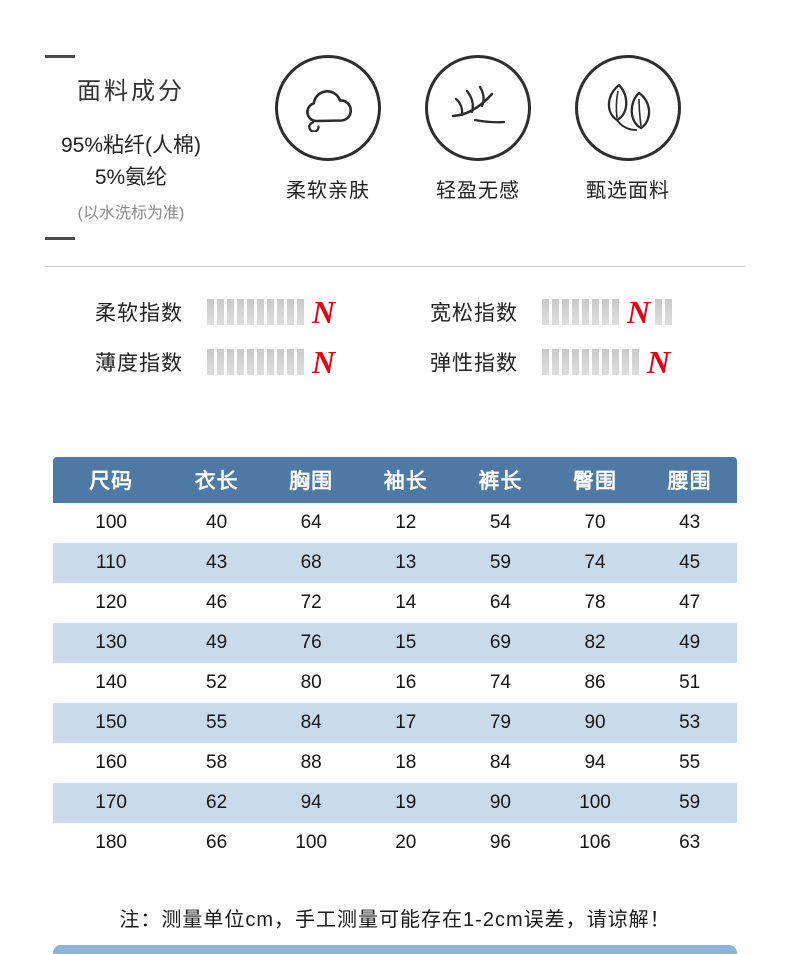  Describe the element at coordinates (131, 145) in the screenshot. I see `fabric-composition-line1: 95%粘纤(人棉)` at that location.